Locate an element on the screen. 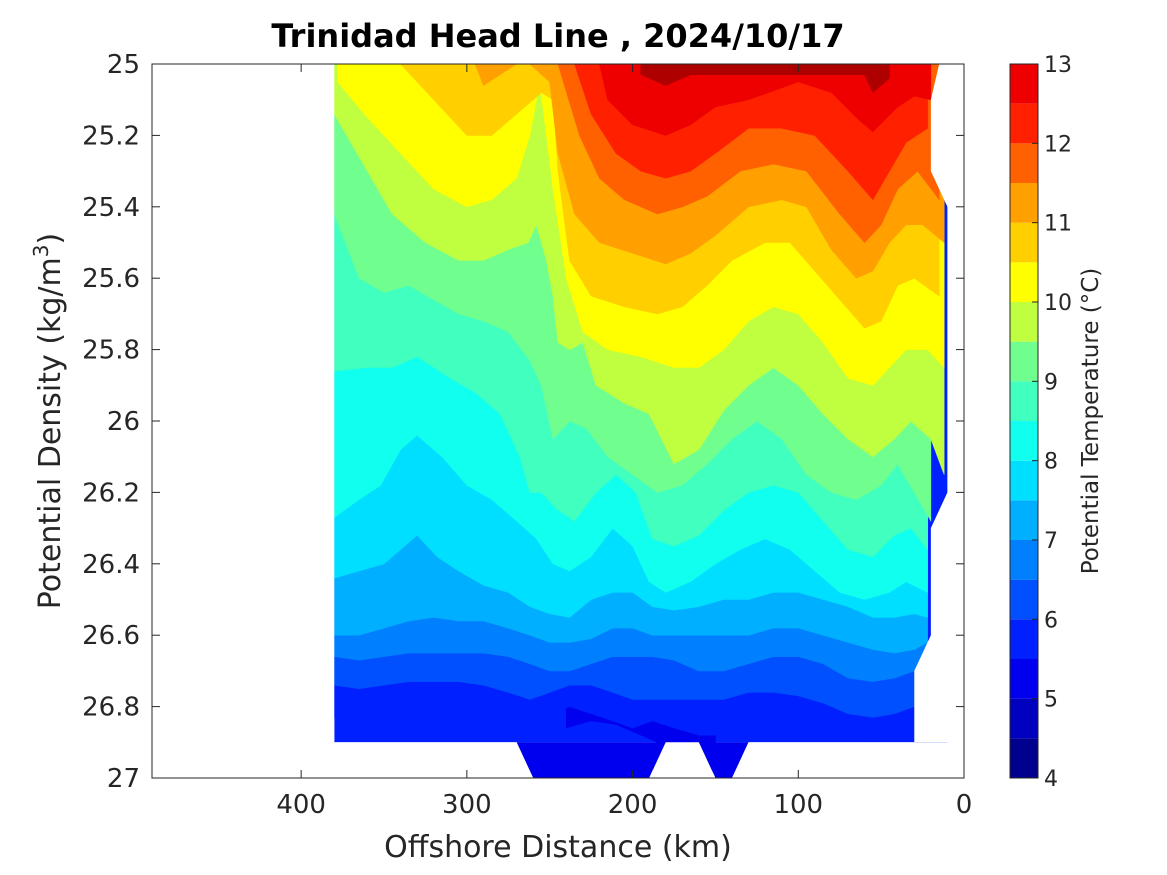 The width and height of the screenshot is (1167, 875). y-tick-label: 26.6 is located at coordinates (111, 636).